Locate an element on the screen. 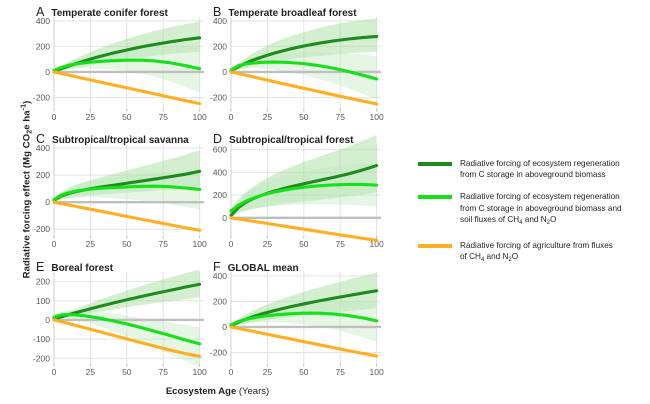  plot-area-a: -200 0 200 400 0 25 50 75 100 is located at coordinates (119, 70).